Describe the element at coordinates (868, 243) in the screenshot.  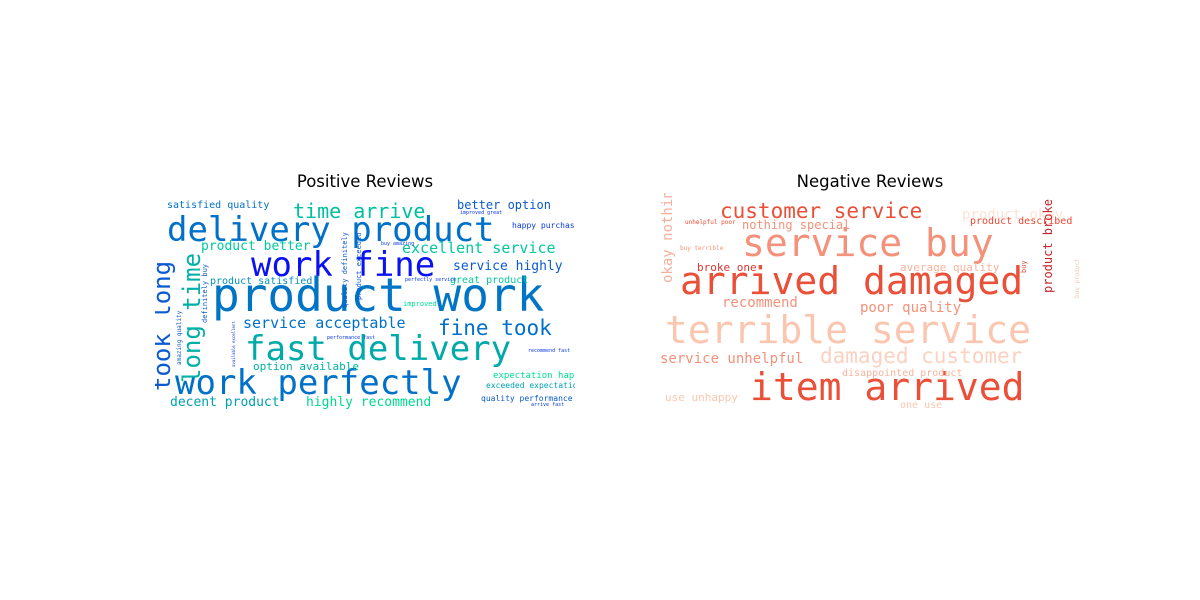
I see `negative-word-service-buy: service buy` at that location.